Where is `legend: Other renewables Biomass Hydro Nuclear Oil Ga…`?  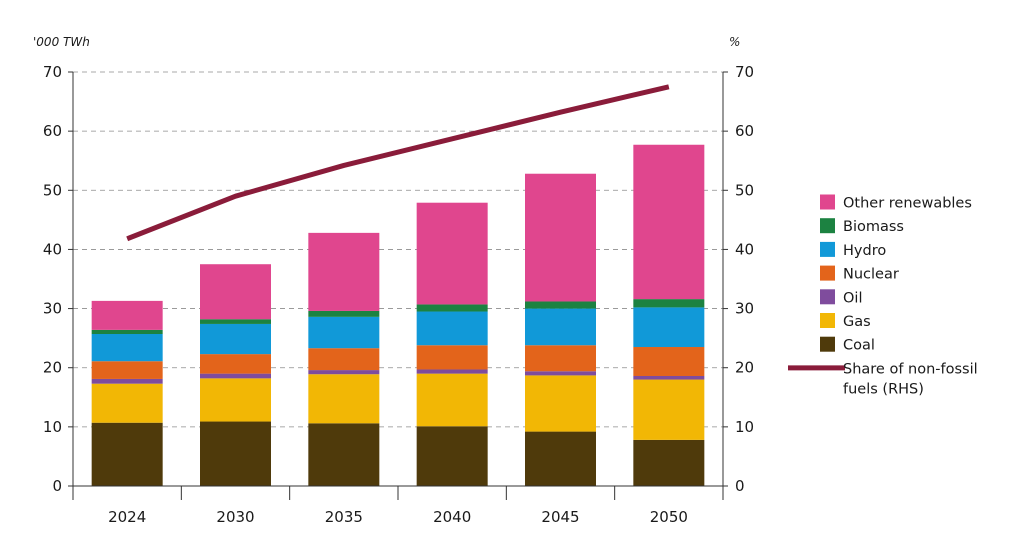
legend: Other renewables Biomass Hydro Nuclear Oil Ga… is located at coordinates (883, 295).